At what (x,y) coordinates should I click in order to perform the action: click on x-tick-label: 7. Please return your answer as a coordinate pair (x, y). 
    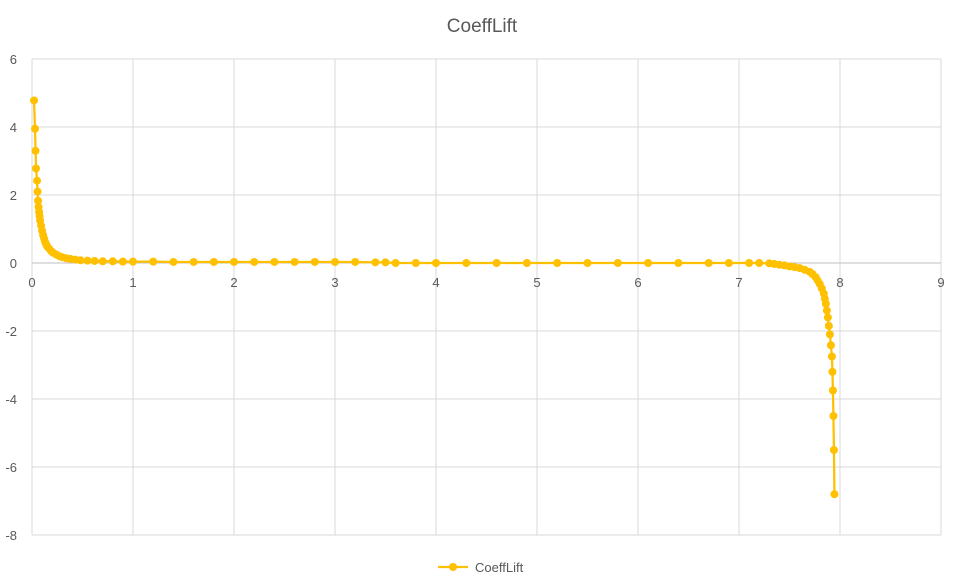
    Looking at the image, I should click on (738, 282).